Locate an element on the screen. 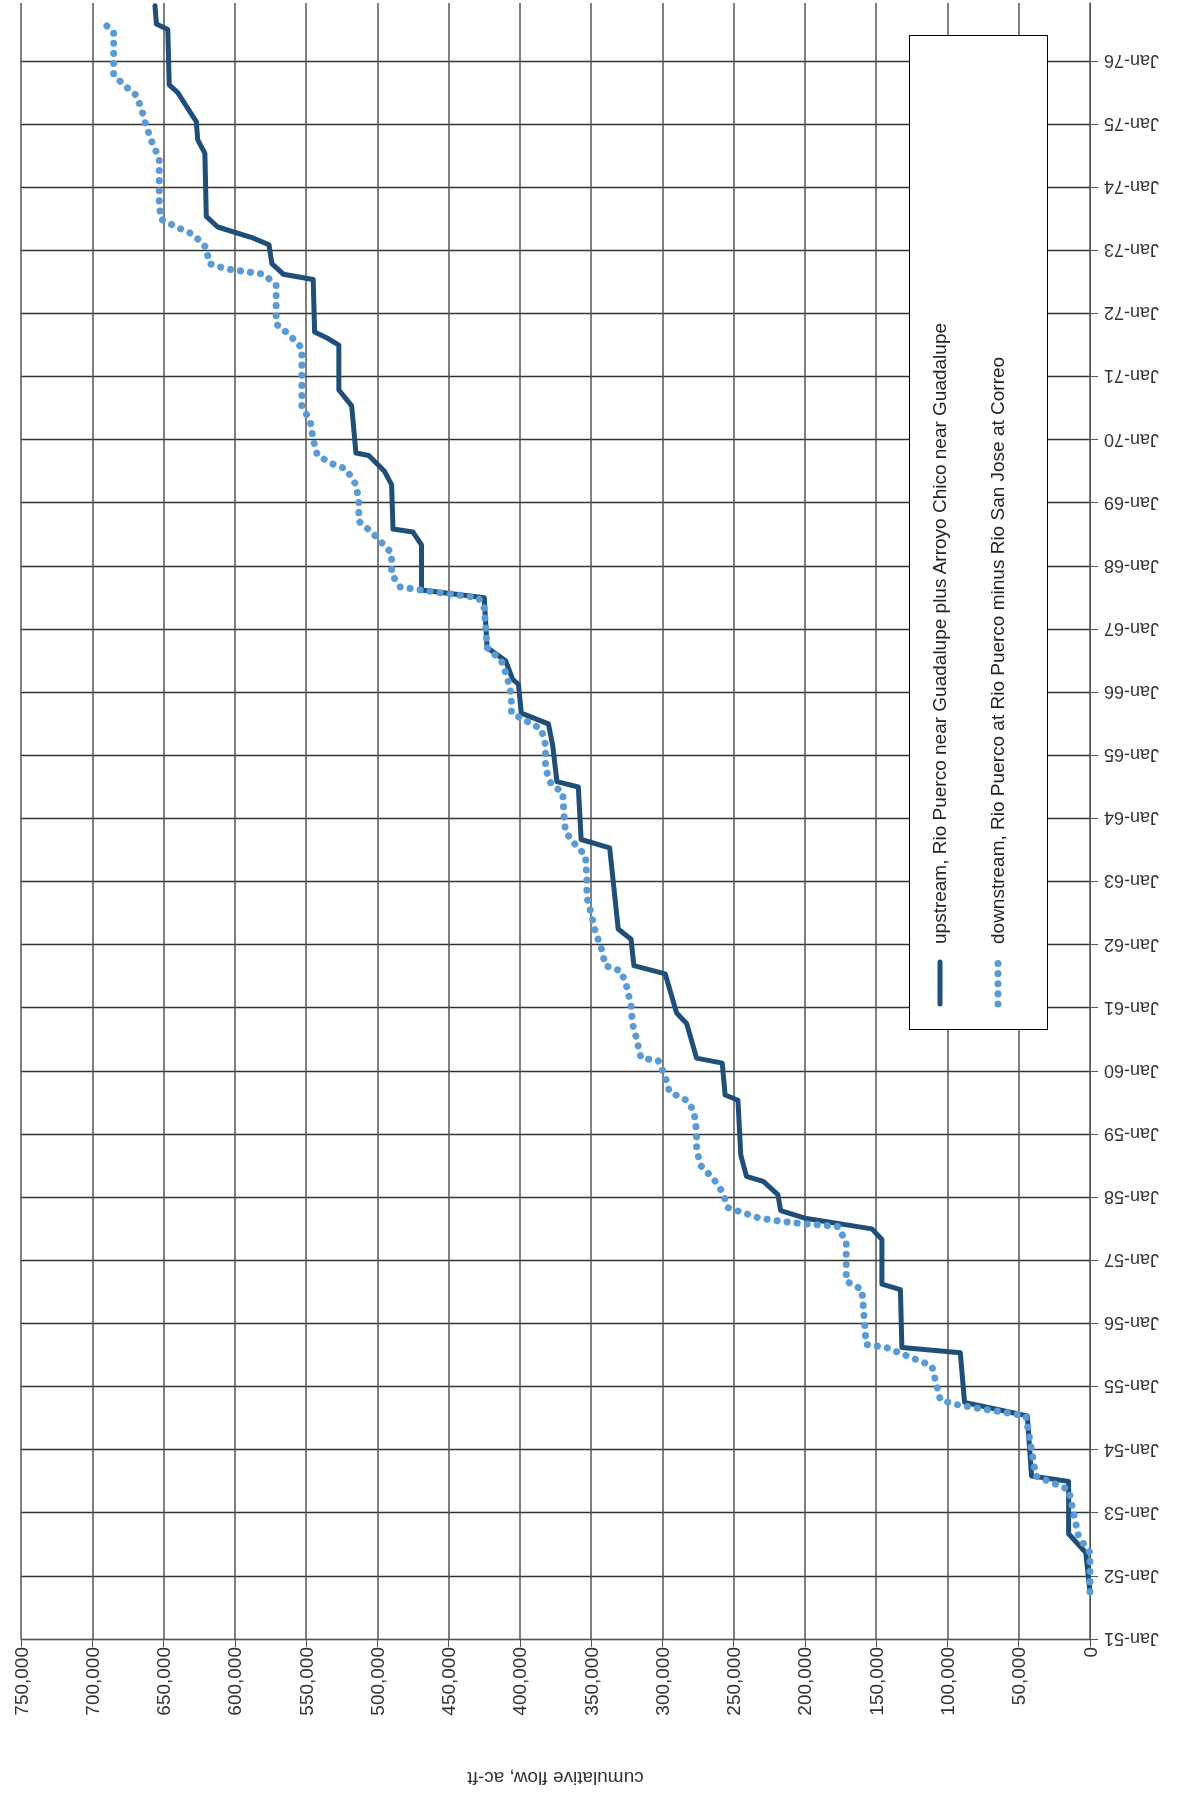 This screenshot has height=1817, width=1200. y-tick-label: Jan-65 is located at coordinates (1132, 755).